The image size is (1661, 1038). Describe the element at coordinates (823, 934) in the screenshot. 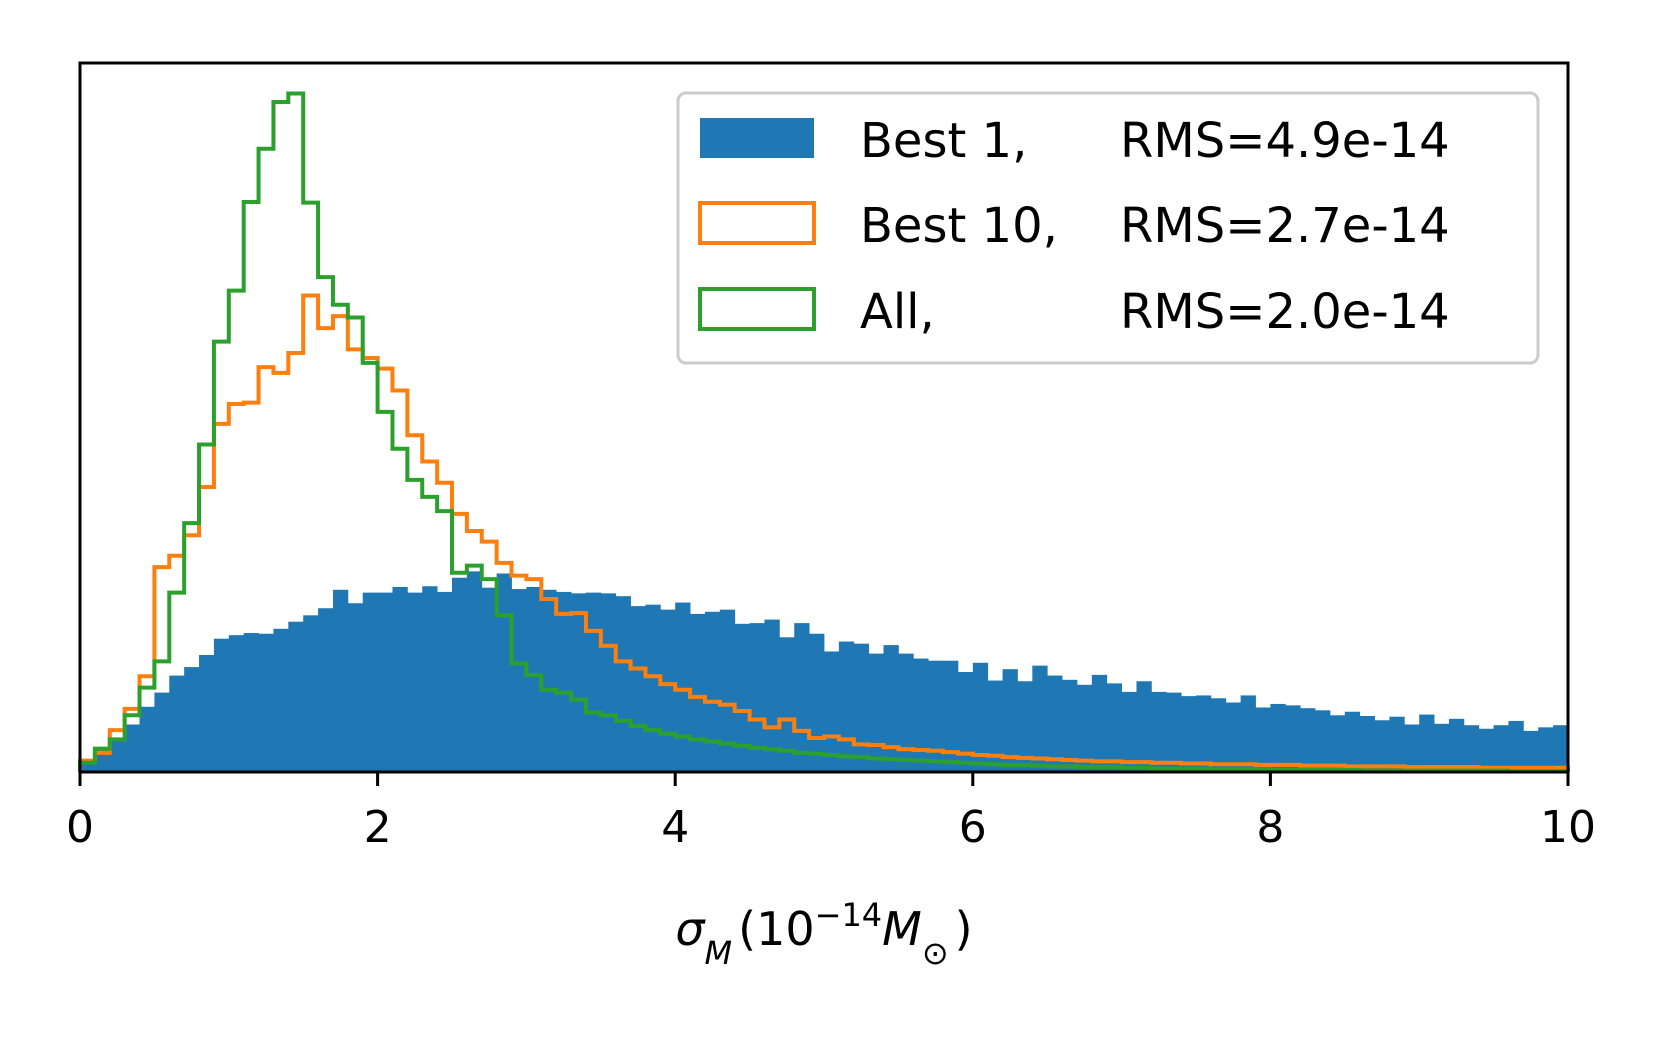

I see `x-axis-label: σM (10−14M⊙)` at that location.